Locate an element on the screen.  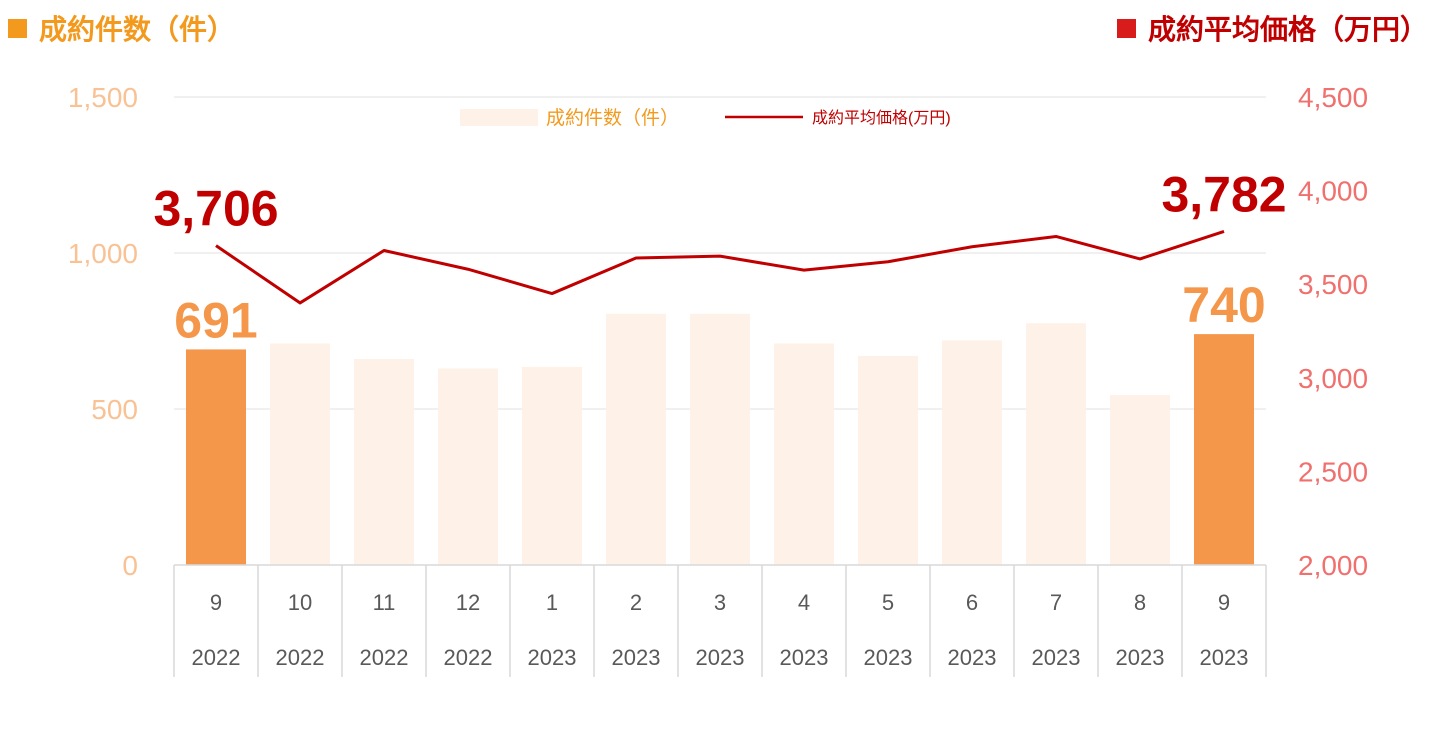
month-label: 3 is located at coordinates (720, 602).